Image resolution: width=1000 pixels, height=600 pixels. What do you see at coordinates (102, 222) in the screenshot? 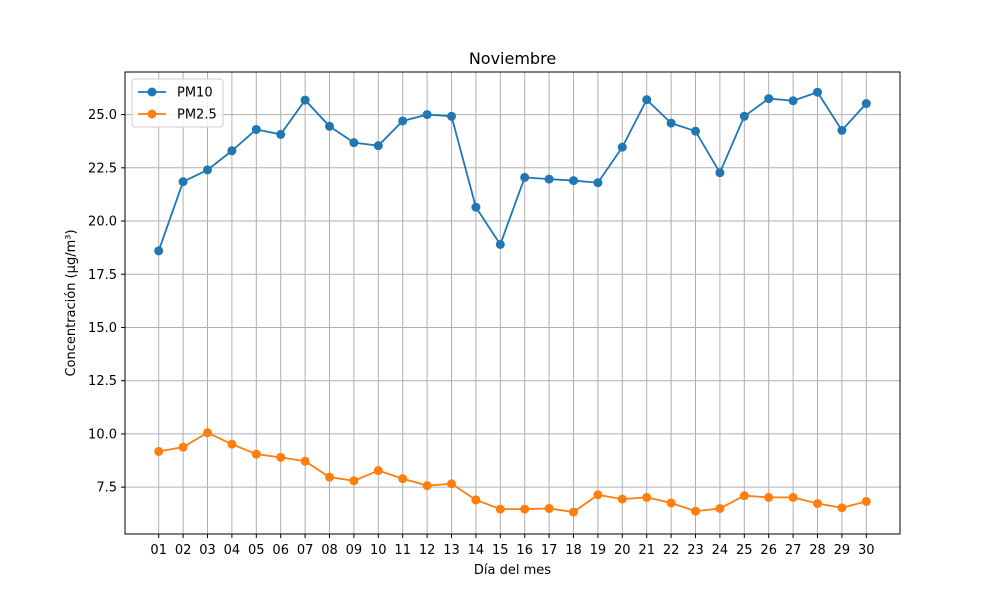
I see `y-tick-label: 20.0` at bounding box center [102, 222].